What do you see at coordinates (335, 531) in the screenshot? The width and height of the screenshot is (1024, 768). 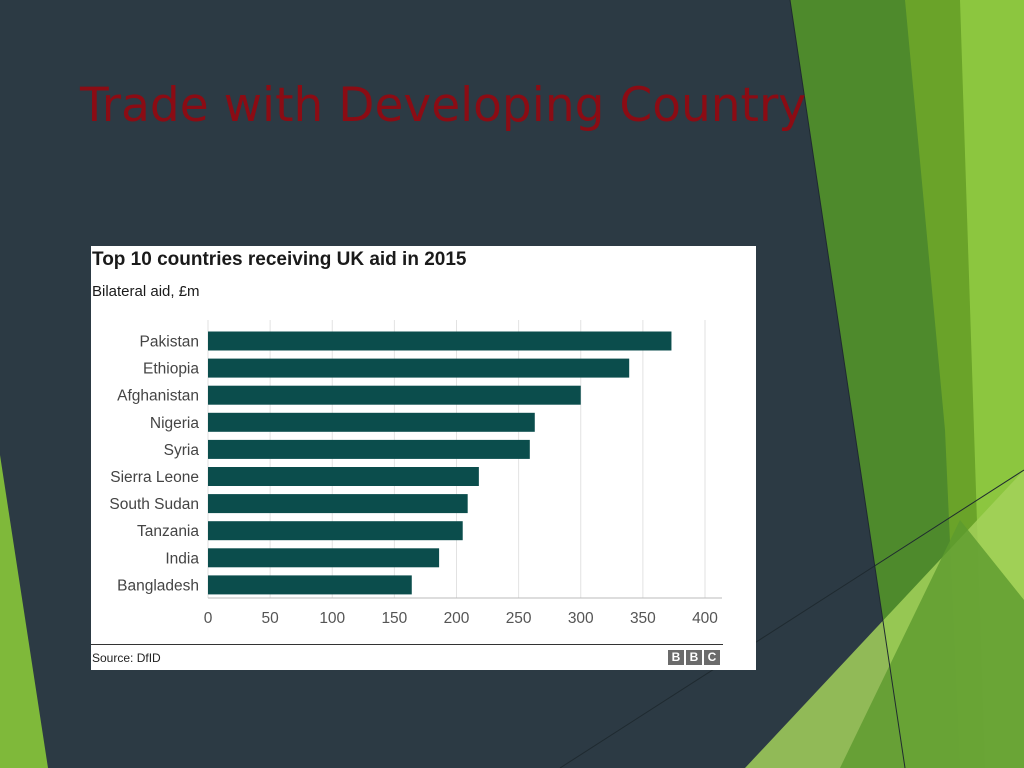 I see `bar-tanzania` at bounding box center [335, 531].